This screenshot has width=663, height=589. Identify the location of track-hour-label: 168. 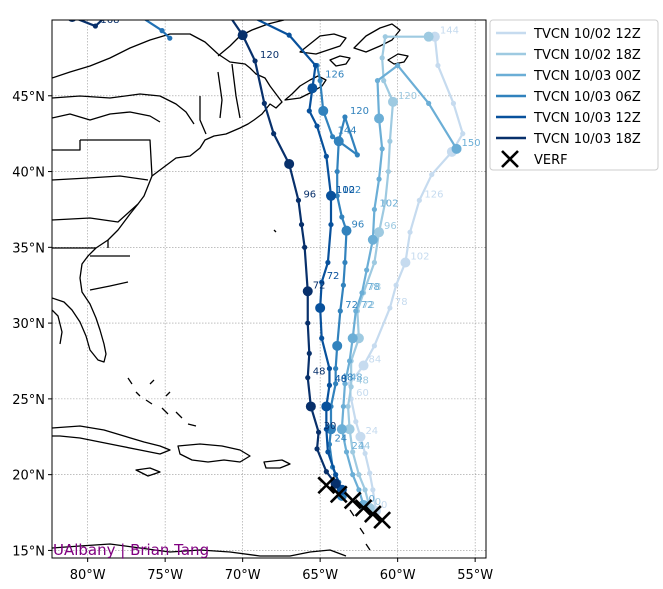
(109, 20).